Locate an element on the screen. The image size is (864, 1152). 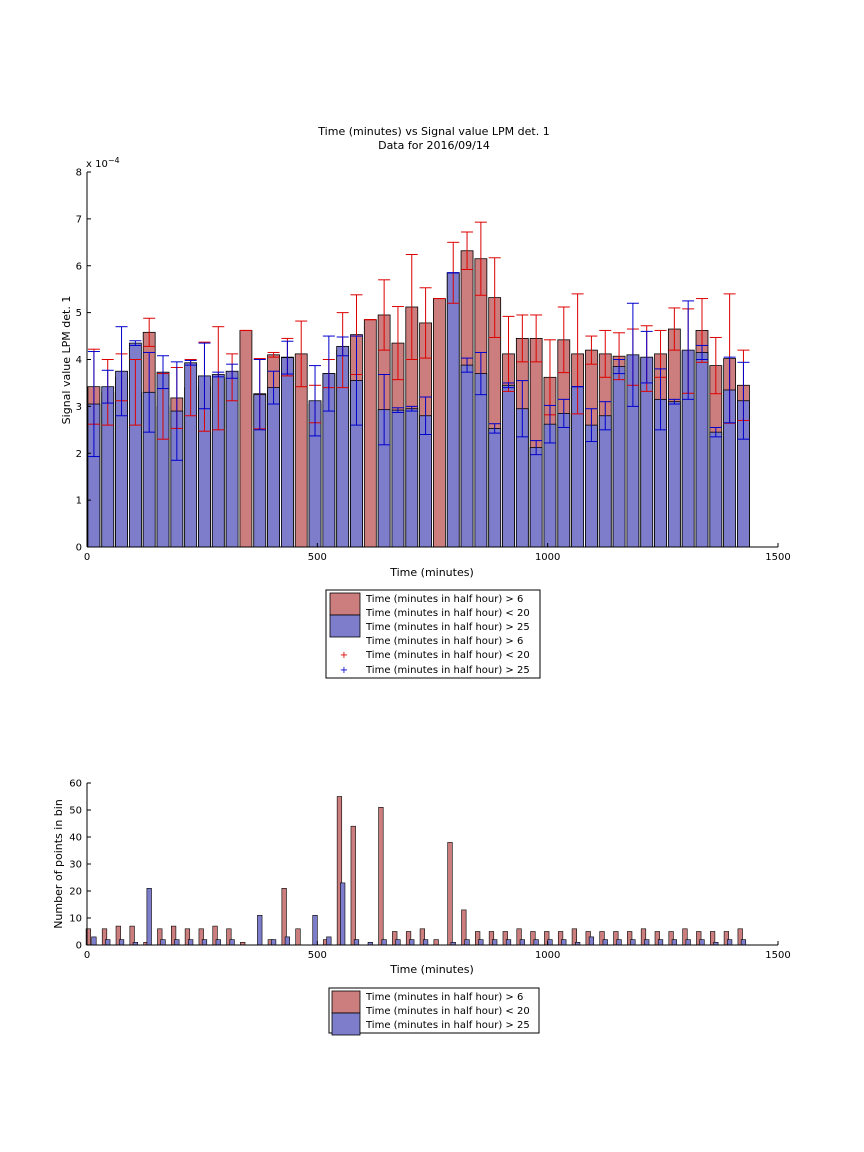
y-tick-label: 1 is located at coordinates (79, 501).